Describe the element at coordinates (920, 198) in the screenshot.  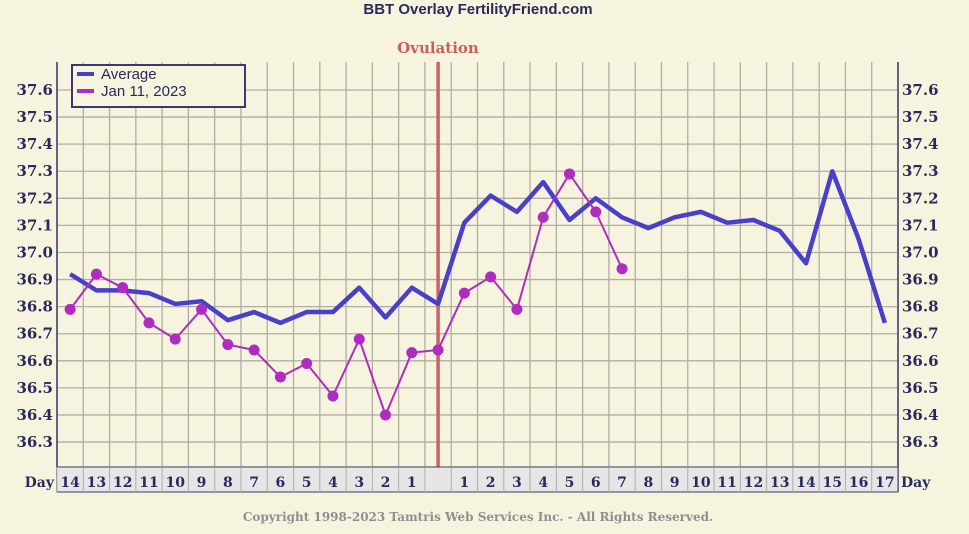
I see `y-tick-label-right: 37.2` at that location.